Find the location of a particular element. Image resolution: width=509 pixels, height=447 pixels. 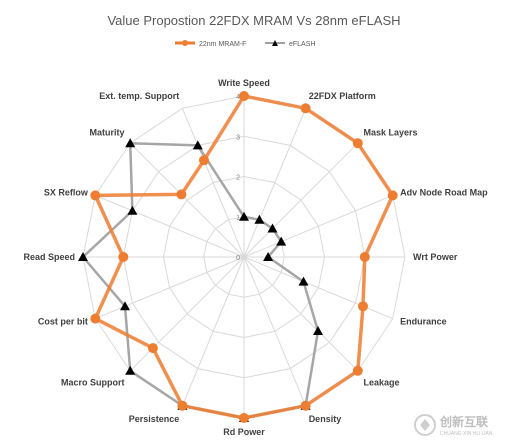

legend: 22nm MRAM-F eFLASH is located at coordinates (245, 44).